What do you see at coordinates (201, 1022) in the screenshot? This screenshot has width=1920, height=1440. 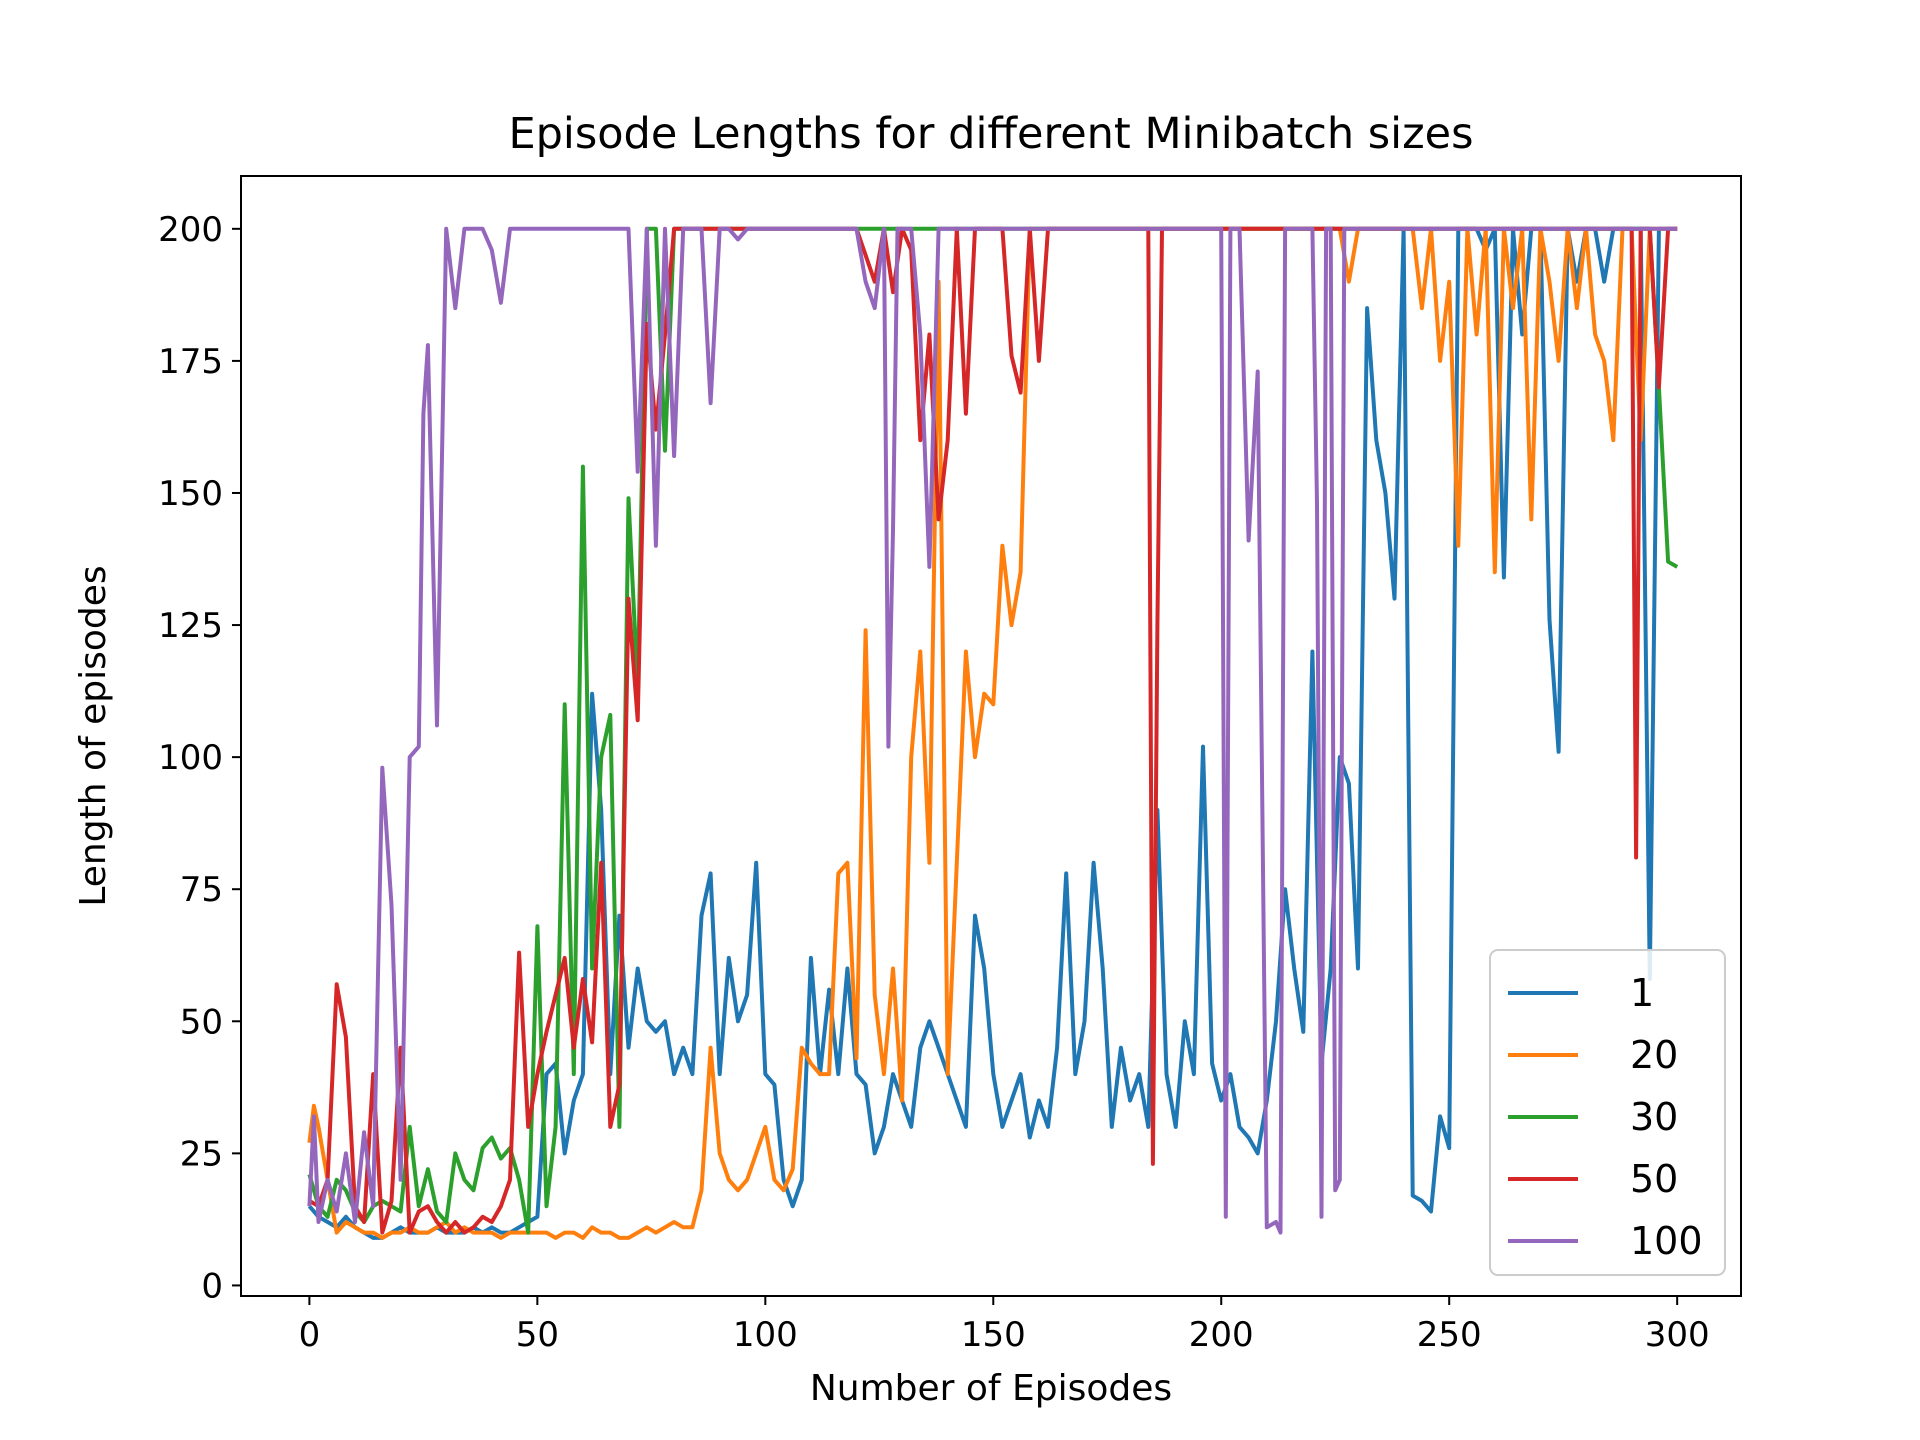 I see `y-tick-label: 50` at bounding box center [201, 1022].